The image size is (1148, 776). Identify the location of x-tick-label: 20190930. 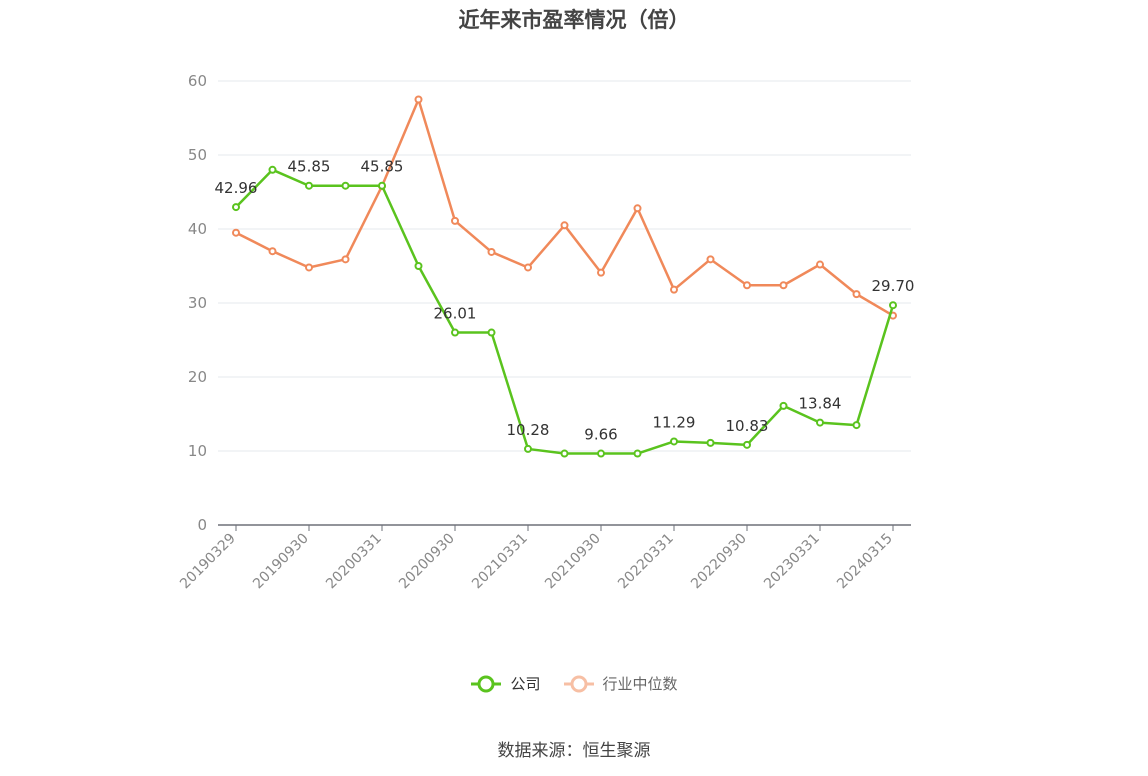
(281, 562).